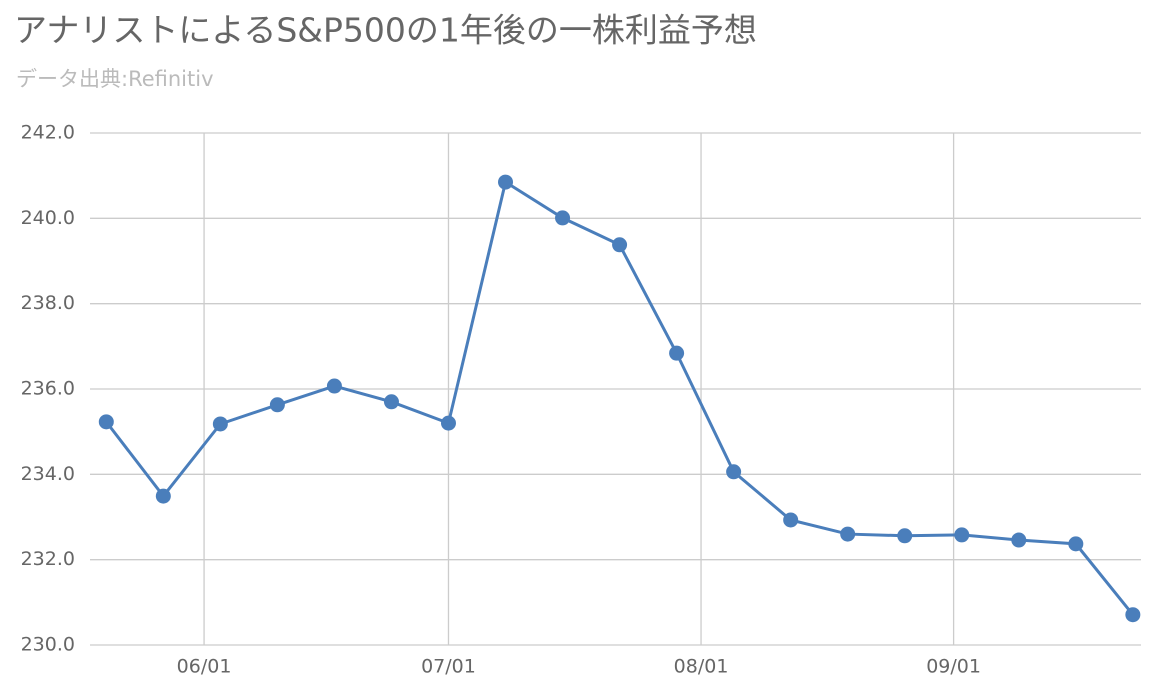 The image size is (1166, 698). What do you see at coordinates (448, 667) in the screenshot?
I see `x-tick-label: 07/01` at bounding box center [448, 667].